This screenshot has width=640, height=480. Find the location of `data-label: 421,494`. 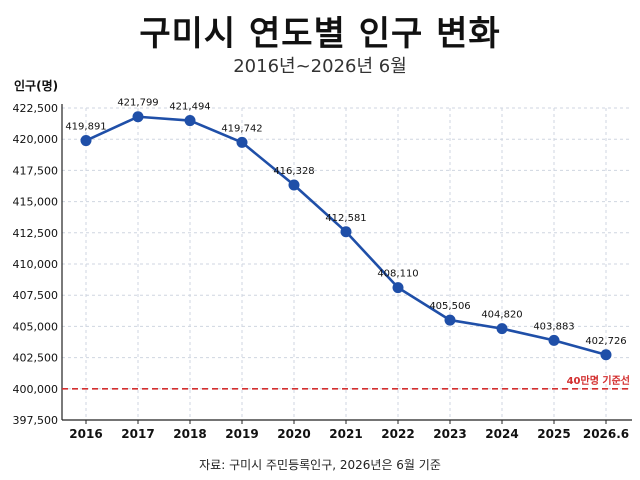

data-label: 421,494 is located at coordinates (189, 107).